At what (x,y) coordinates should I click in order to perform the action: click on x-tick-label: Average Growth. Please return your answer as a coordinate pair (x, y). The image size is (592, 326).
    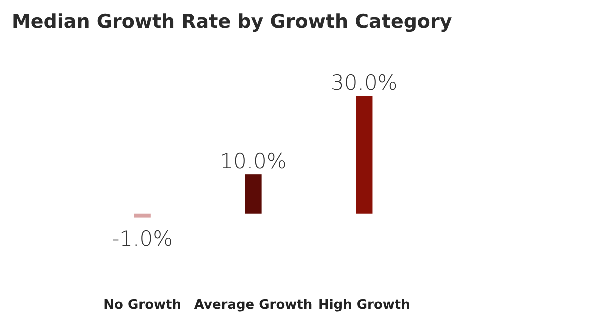
    Looking at the image, I should click on (253, 305).